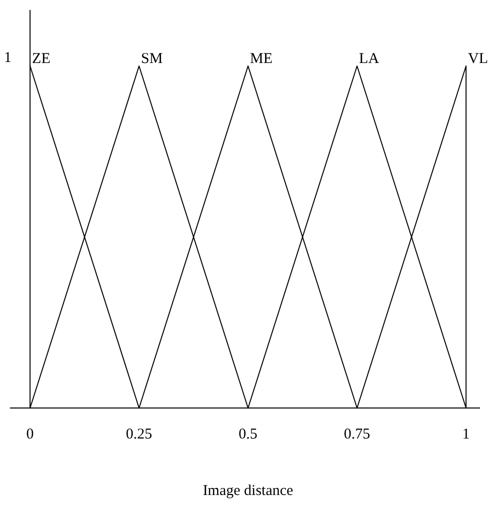 The image size is (494, 506). Describe the element at coordinates (248, 434) in the screenshot. I see `x-tick-label: 0.5` at that location.